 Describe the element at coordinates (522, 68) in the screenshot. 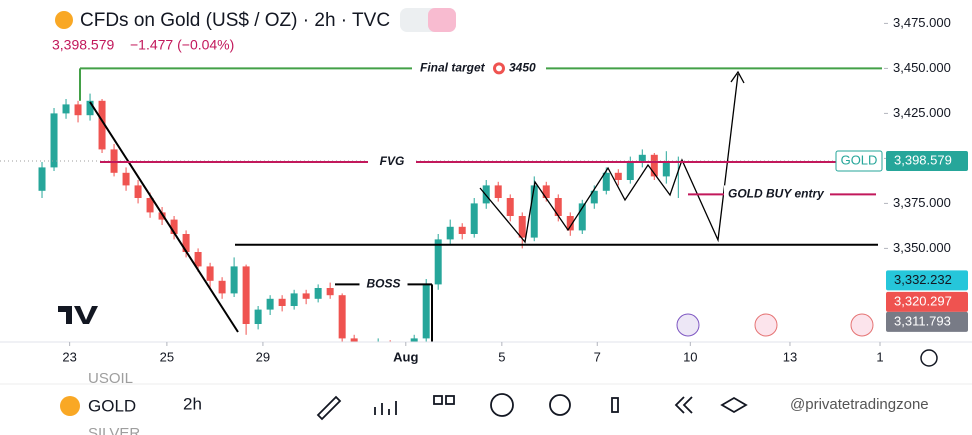

I see `annotation-value: 3450` at that location.